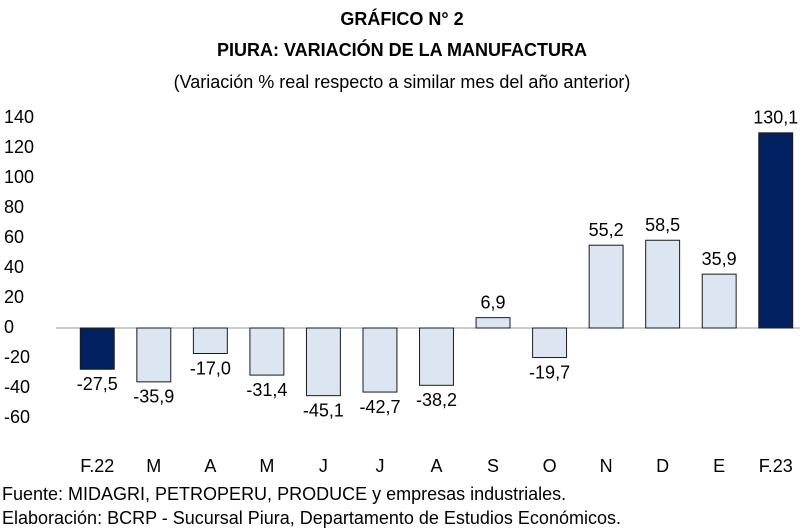 This screenshot has width=804, height=528. What do you see at coordinates (402, 49) in the screenshot?
I see `chart-subtitle: PIURA: VARIACIÓN DE LA MANUFACTURA` at bounding box center [402, 49].